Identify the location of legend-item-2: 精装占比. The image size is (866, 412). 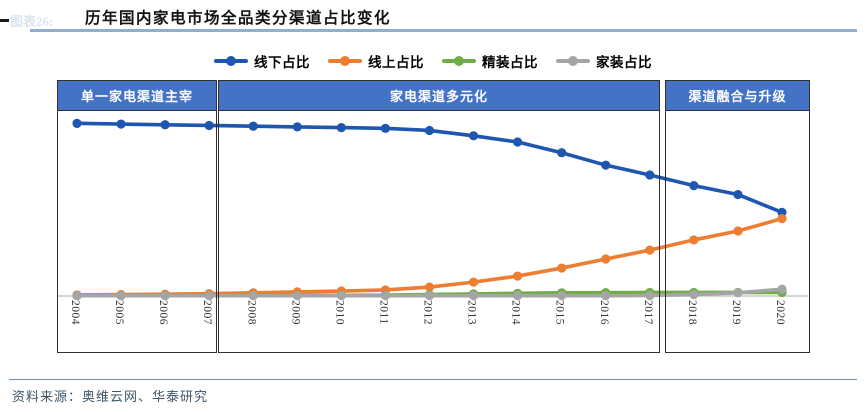
(490, 61).